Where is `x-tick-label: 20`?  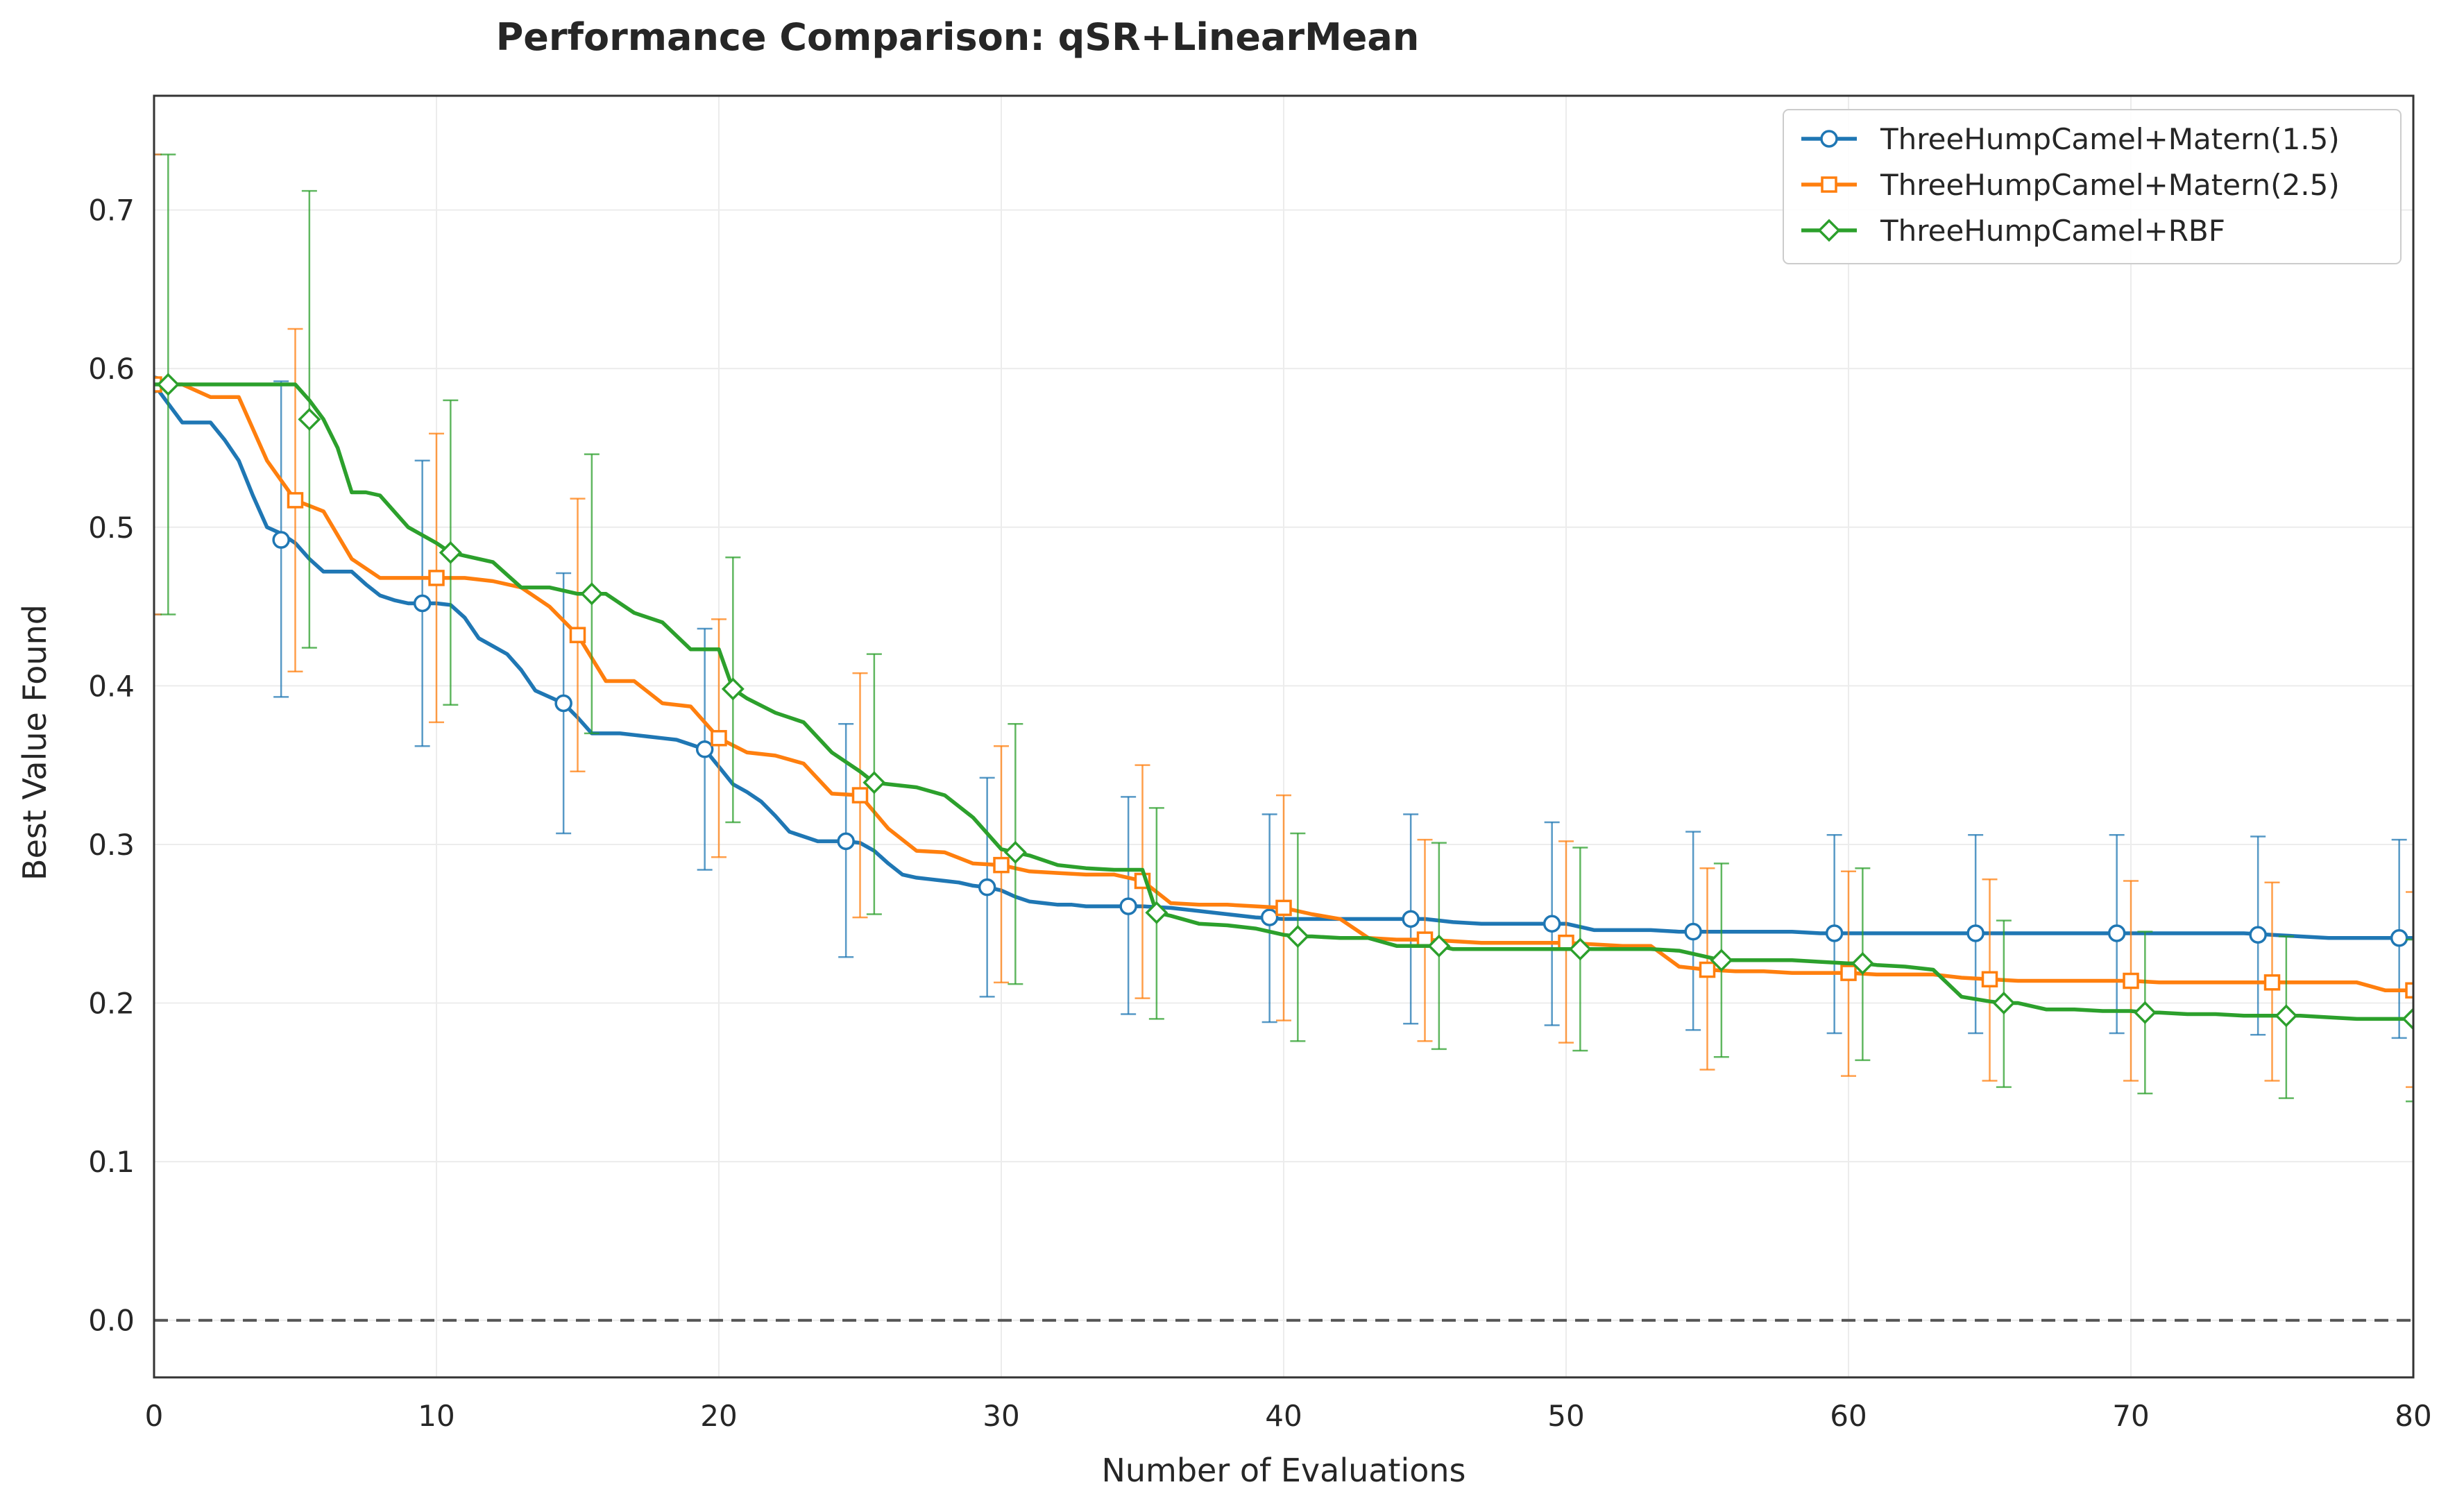
x-tick-label: 20 is located at coordinates (719, 1416).